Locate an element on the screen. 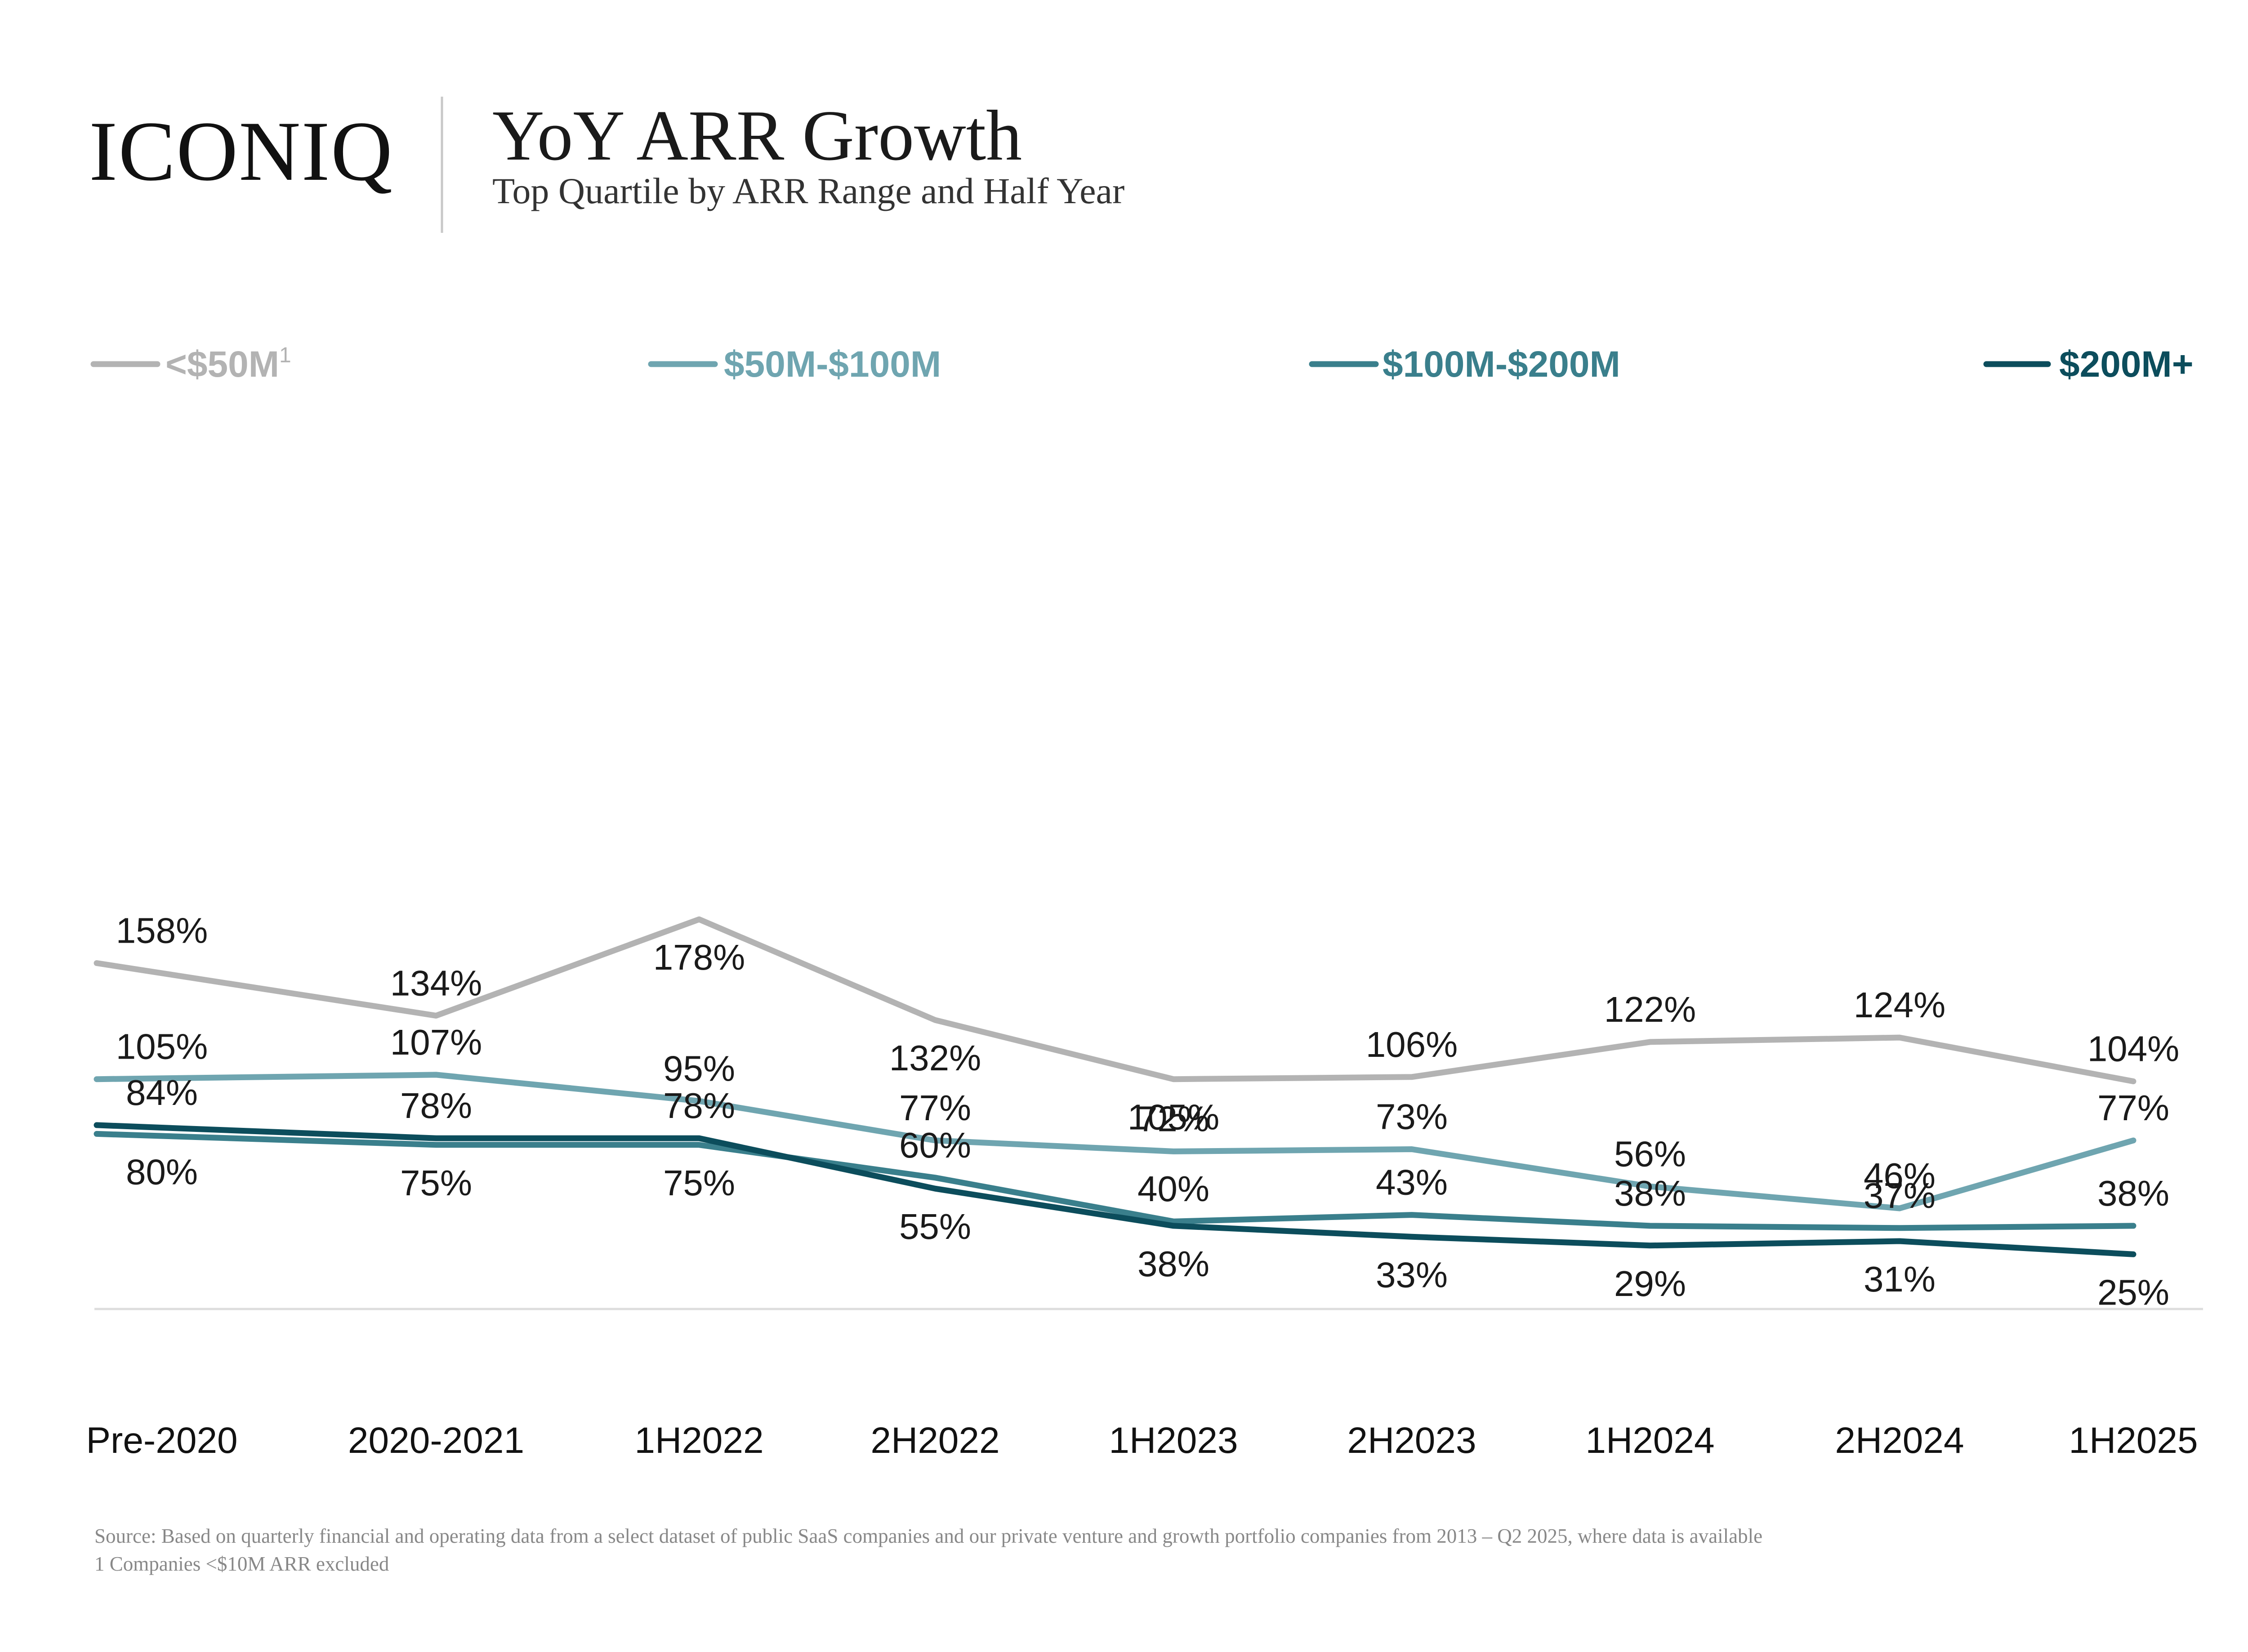 This screenshot has height=1652, width=2248. data-label: 40% is located at coordinates (1173, 1189).